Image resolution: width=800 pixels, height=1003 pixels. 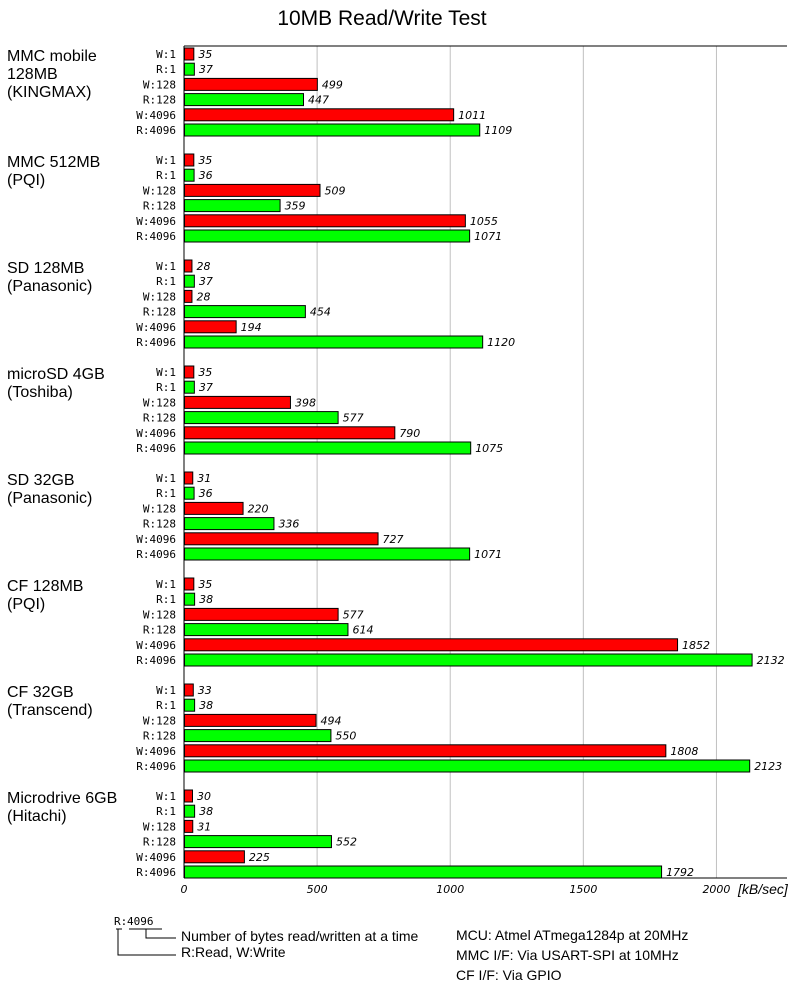 What do you see at coordinates (204, 826) in the screenshot?
I see `bar-value-label: 31` at bounding box center [204, 826].